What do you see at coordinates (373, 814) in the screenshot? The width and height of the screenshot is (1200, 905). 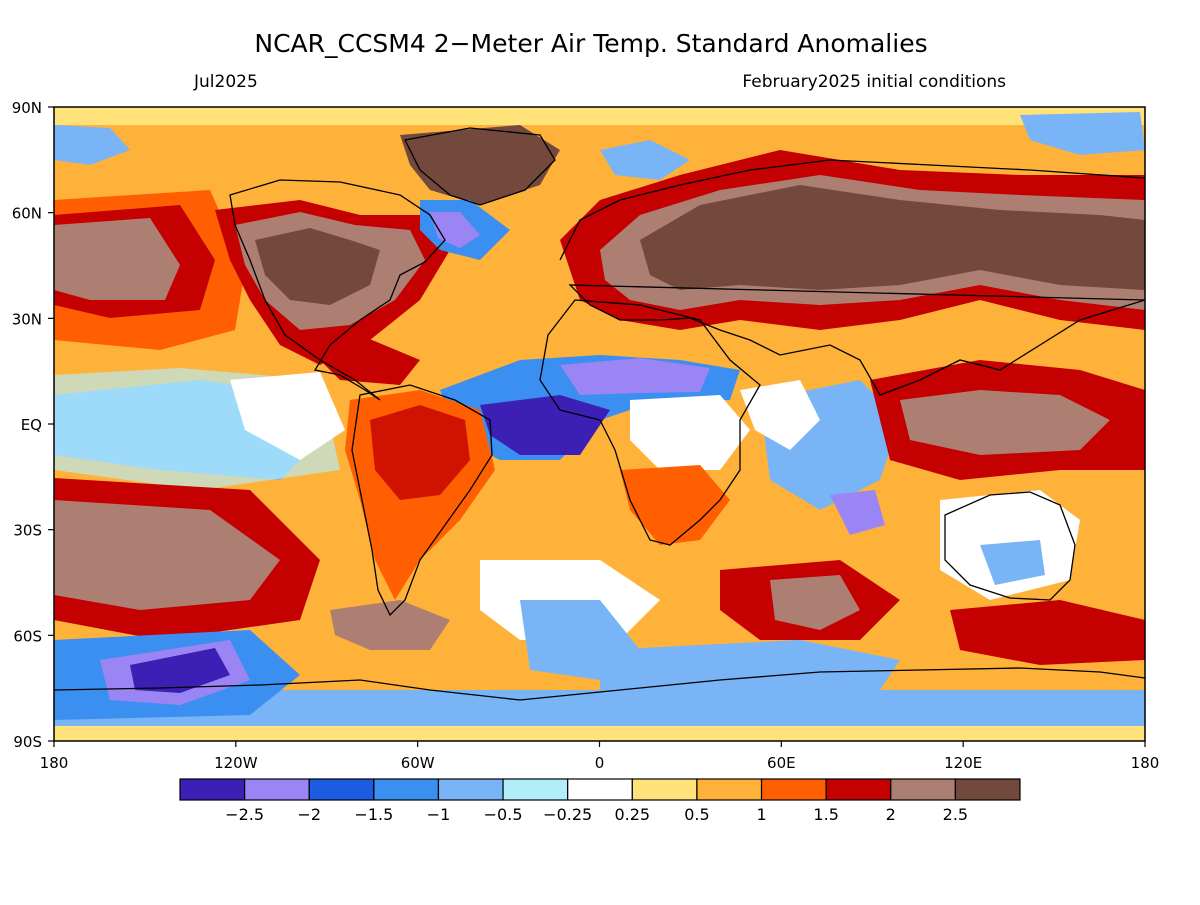 I see `colorbar-label: −1.5` at bounding box center [373, 814].